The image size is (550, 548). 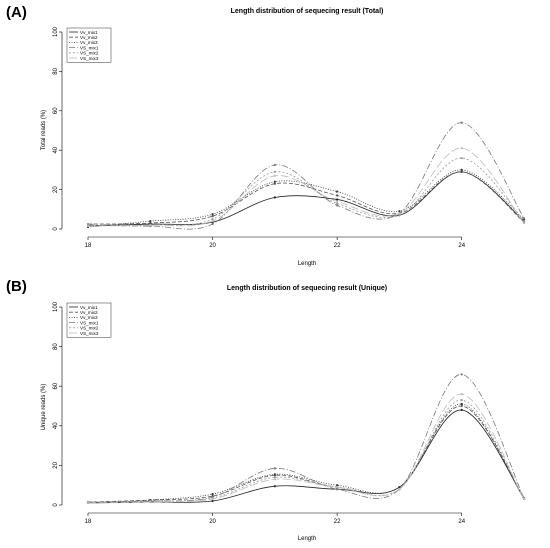 I want to click on x-tick-label: 24, so click(x=461, y=522).